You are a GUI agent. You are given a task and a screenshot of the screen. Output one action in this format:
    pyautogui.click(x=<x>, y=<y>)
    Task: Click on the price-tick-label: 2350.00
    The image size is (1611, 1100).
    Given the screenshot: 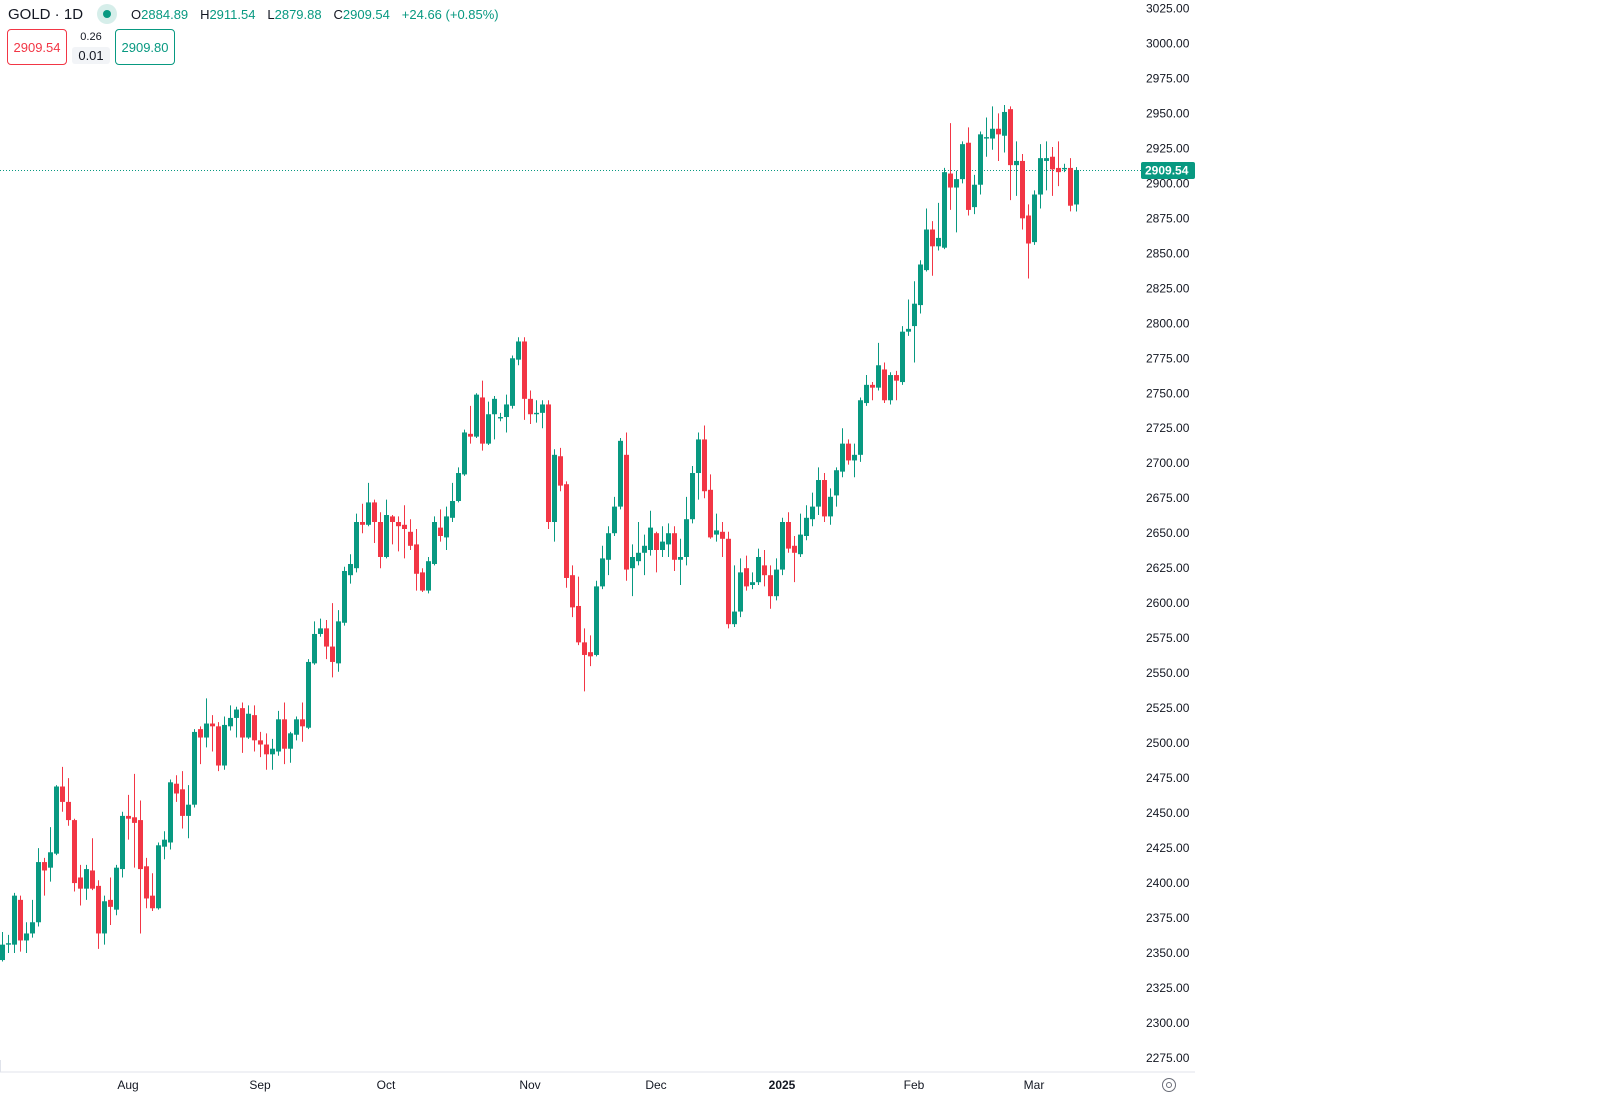 What is the action you would take?
    pyautogui.click(x=1168, y=953)
    